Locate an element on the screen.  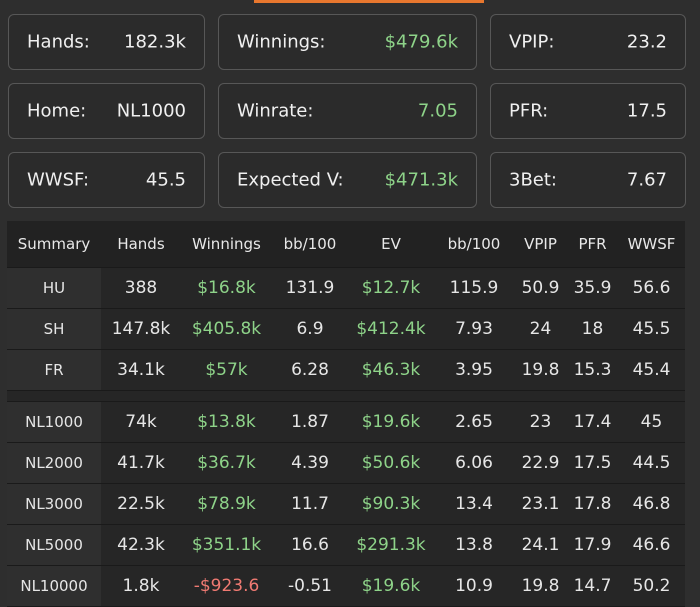
row-label: NL3000 is located at coordinates (54, 504).